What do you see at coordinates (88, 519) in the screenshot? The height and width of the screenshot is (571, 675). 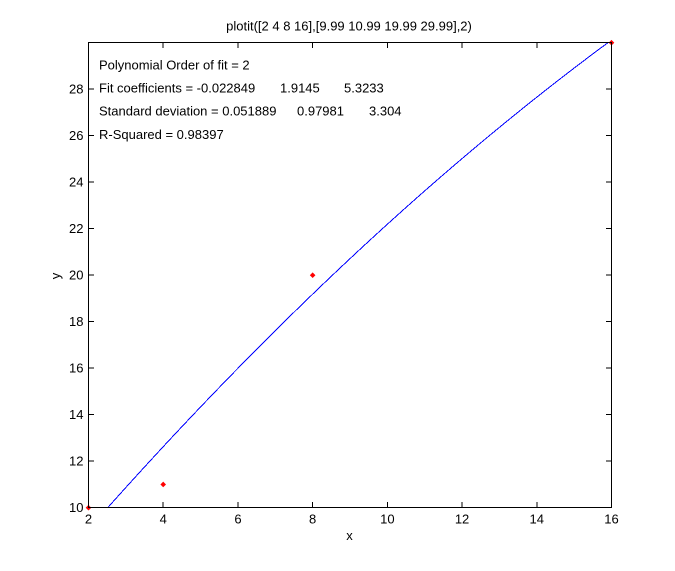 I see `svg-text: 2` at bounding box center [88, 519].